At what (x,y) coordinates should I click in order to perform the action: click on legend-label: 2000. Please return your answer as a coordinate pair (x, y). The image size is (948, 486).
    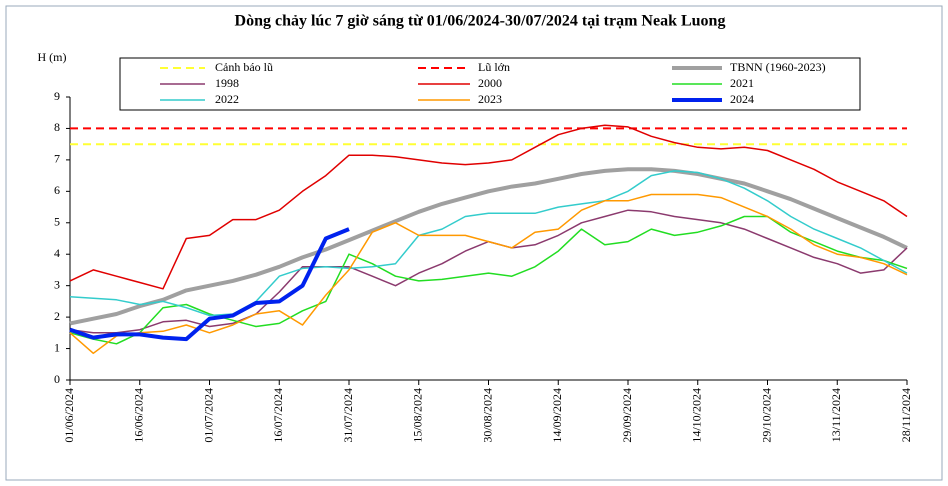
    Looking at the image, I should click on (490, 83).